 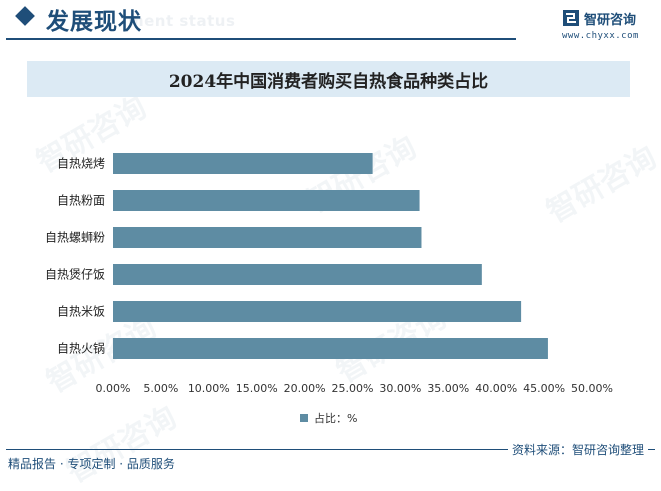 What do you see at coordinates (544, 388) in the screenshot?
I see `x-tick-label: 45.00%` at bounding box center [544, 388].